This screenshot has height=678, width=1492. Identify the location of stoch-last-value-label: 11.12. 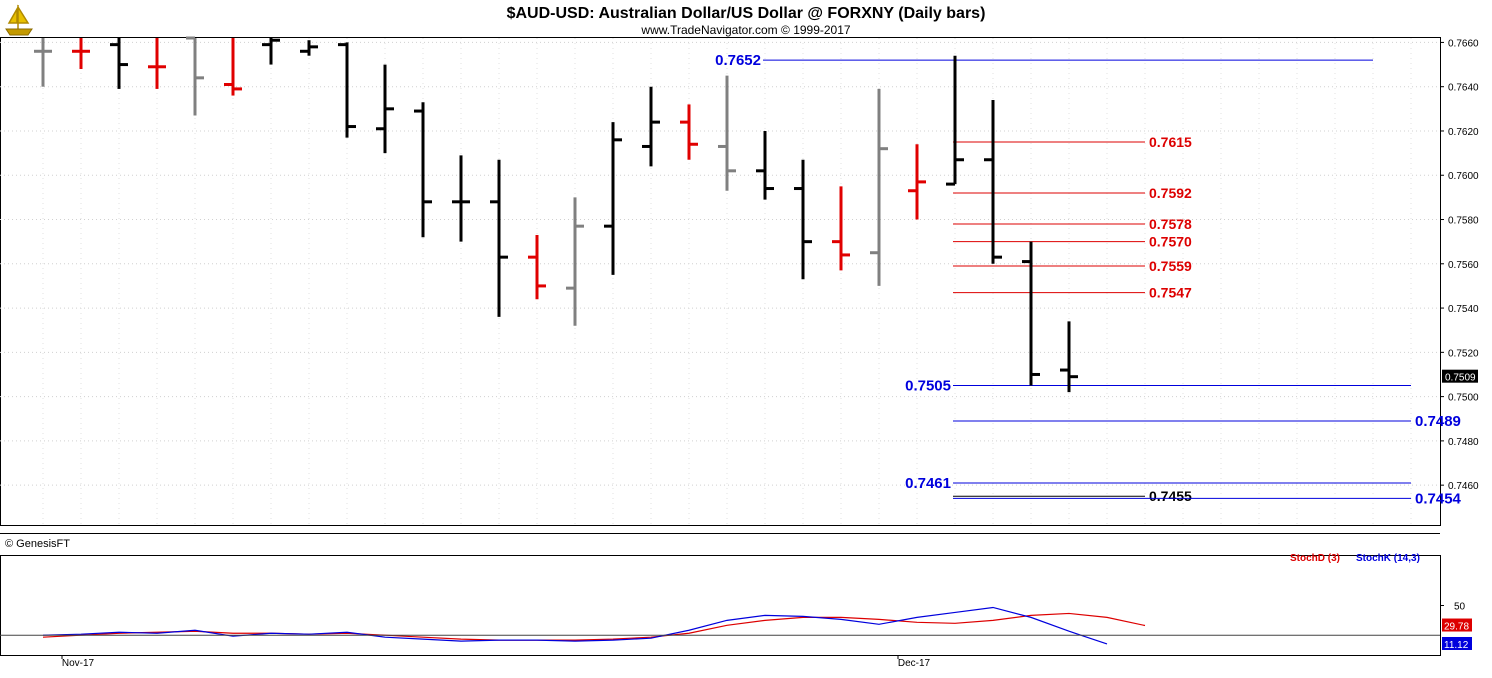
(1456, 645).